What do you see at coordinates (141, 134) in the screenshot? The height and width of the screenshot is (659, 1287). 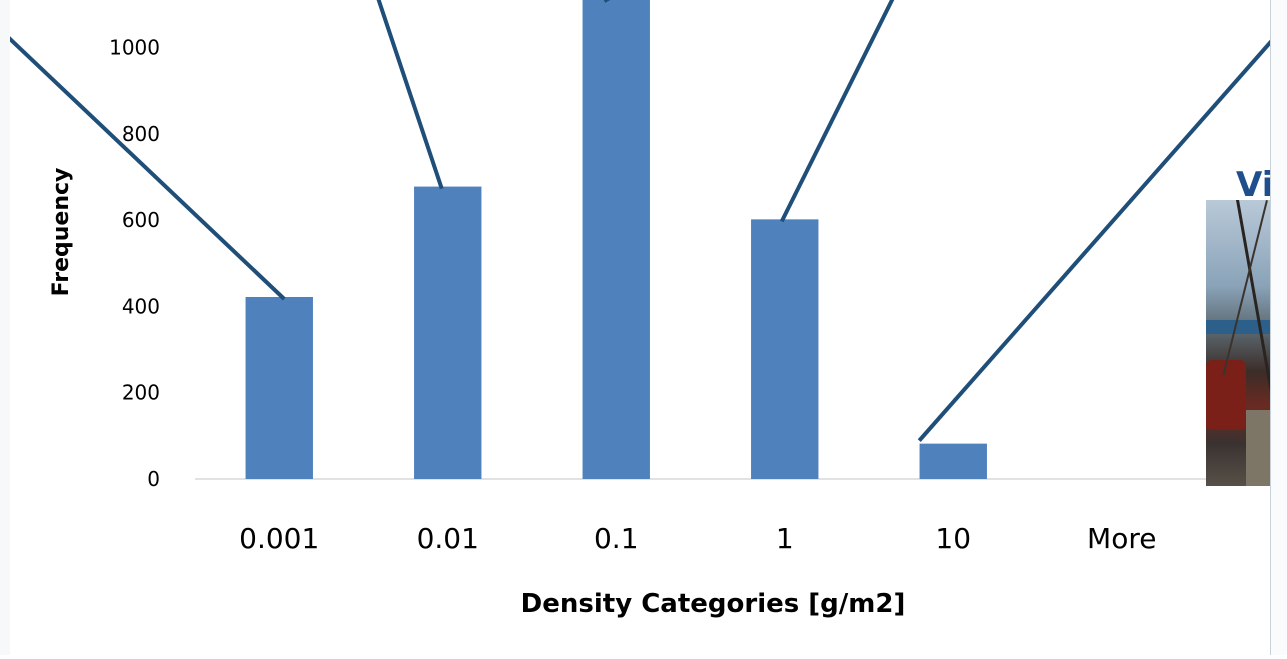 I see `y-tick-label: 800` at bounding box center [141, 134].